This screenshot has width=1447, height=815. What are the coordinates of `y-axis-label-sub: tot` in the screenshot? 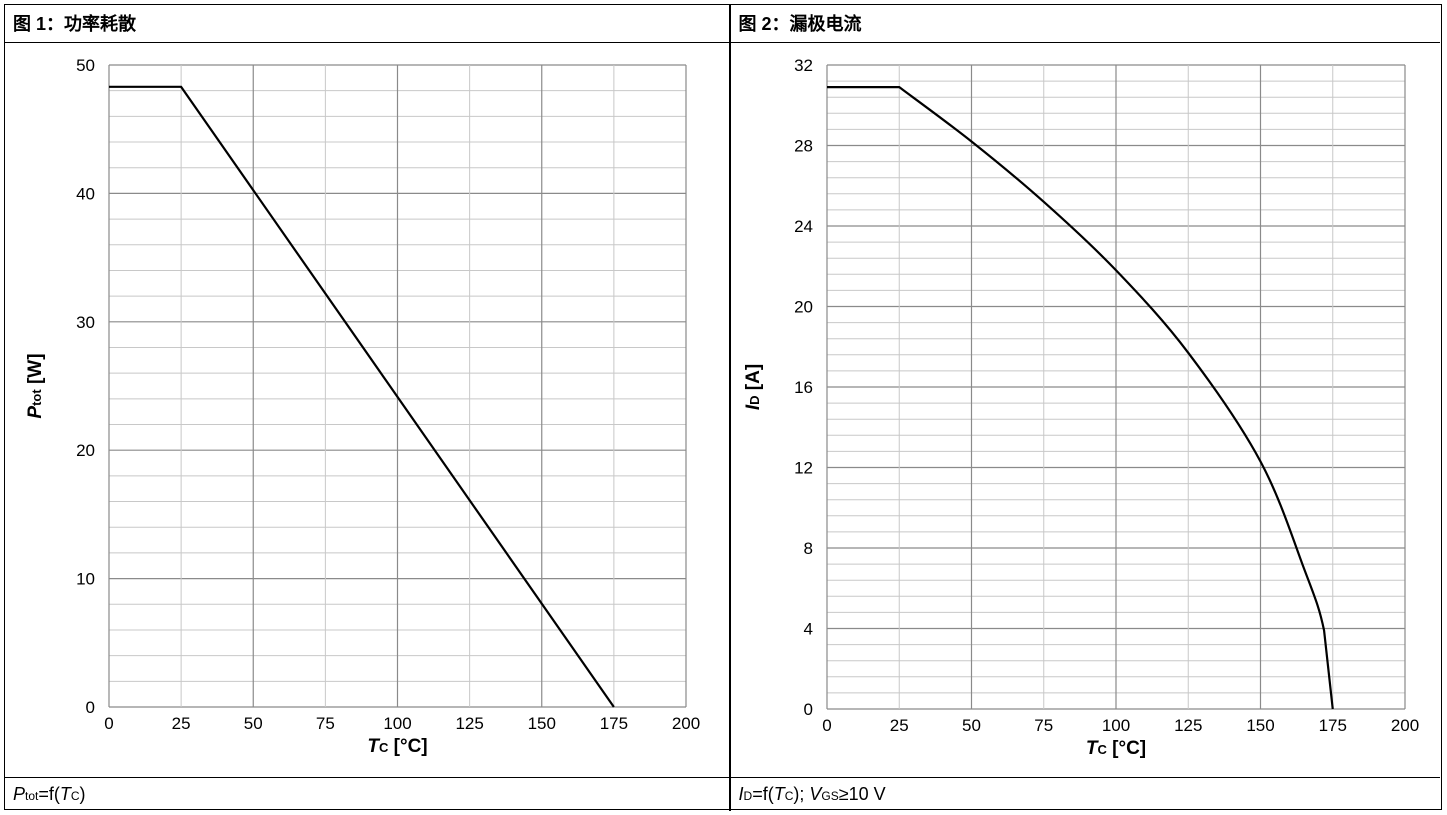 It's located at (36, 397).